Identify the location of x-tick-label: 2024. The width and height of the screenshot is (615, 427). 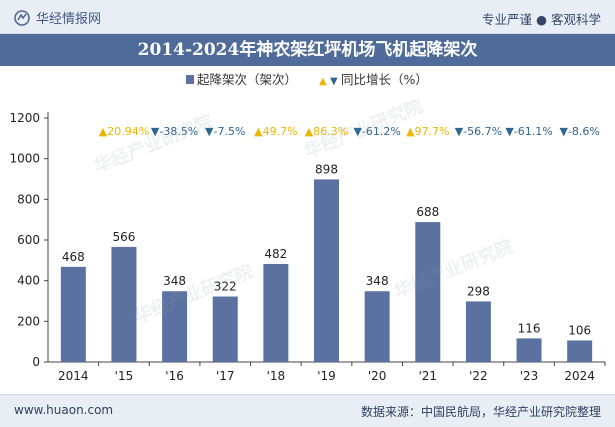
(579, 376).